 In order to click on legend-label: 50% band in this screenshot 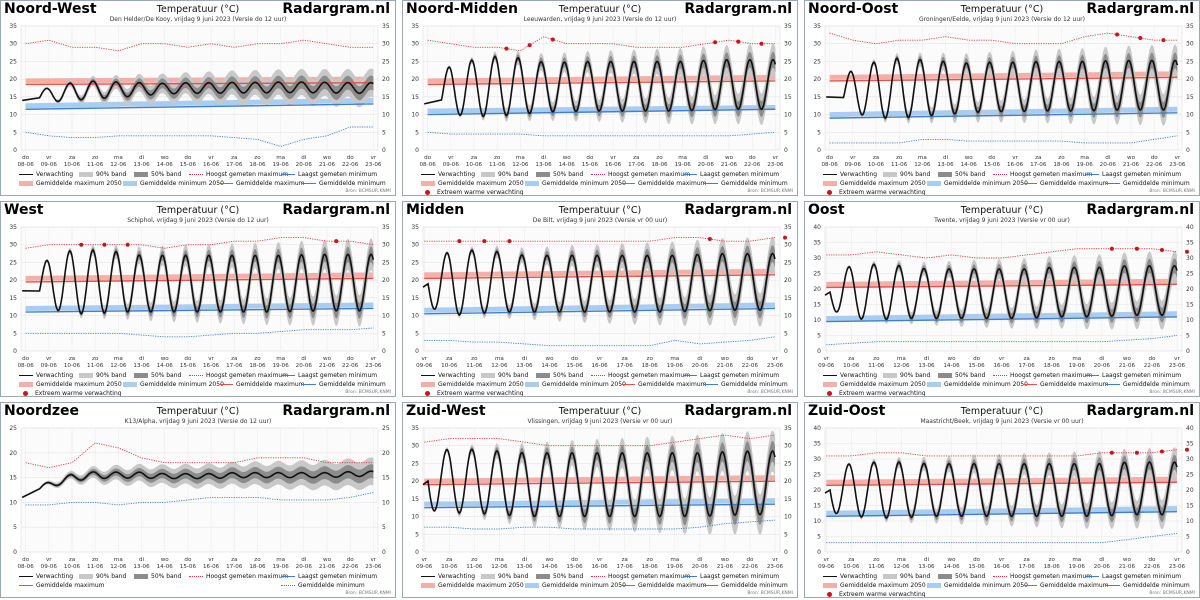, I will do `click(166, 375)`.